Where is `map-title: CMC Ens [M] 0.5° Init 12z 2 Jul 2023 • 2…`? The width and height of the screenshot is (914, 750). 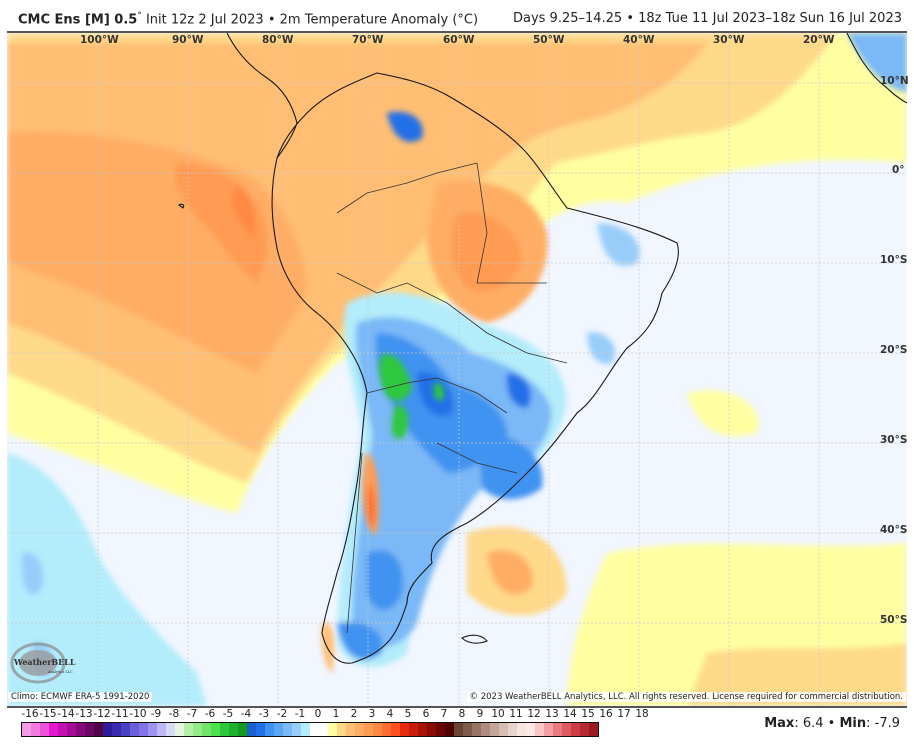
map-title: CMC Ens [M] 0.5° Init 12z 2 Jul 2023 • 2… is located at coordinates (248, 19).